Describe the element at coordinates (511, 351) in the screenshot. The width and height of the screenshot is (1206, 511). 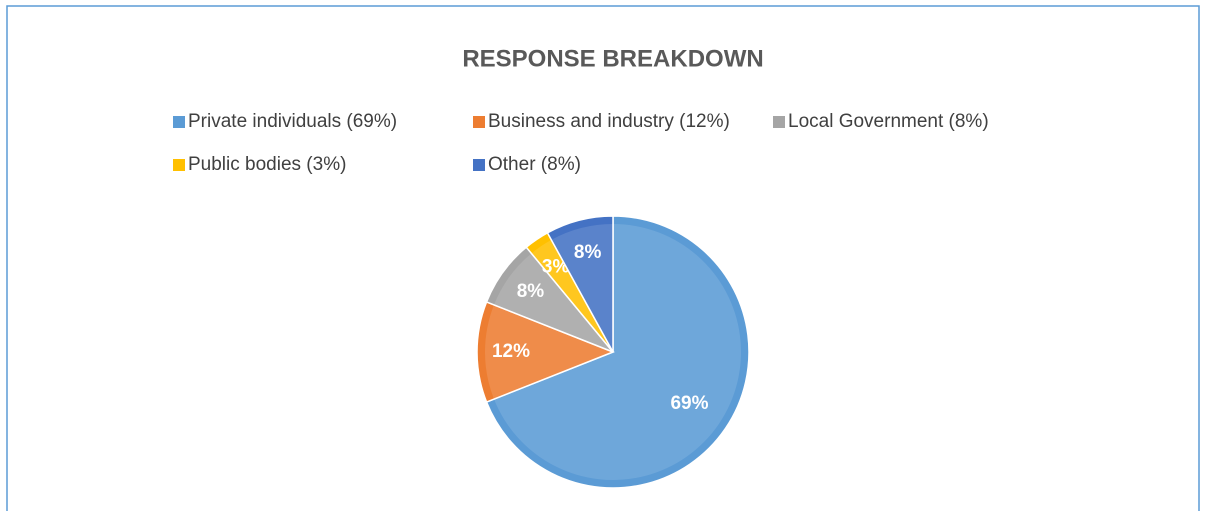
I see `data-label: 12%` at that location.